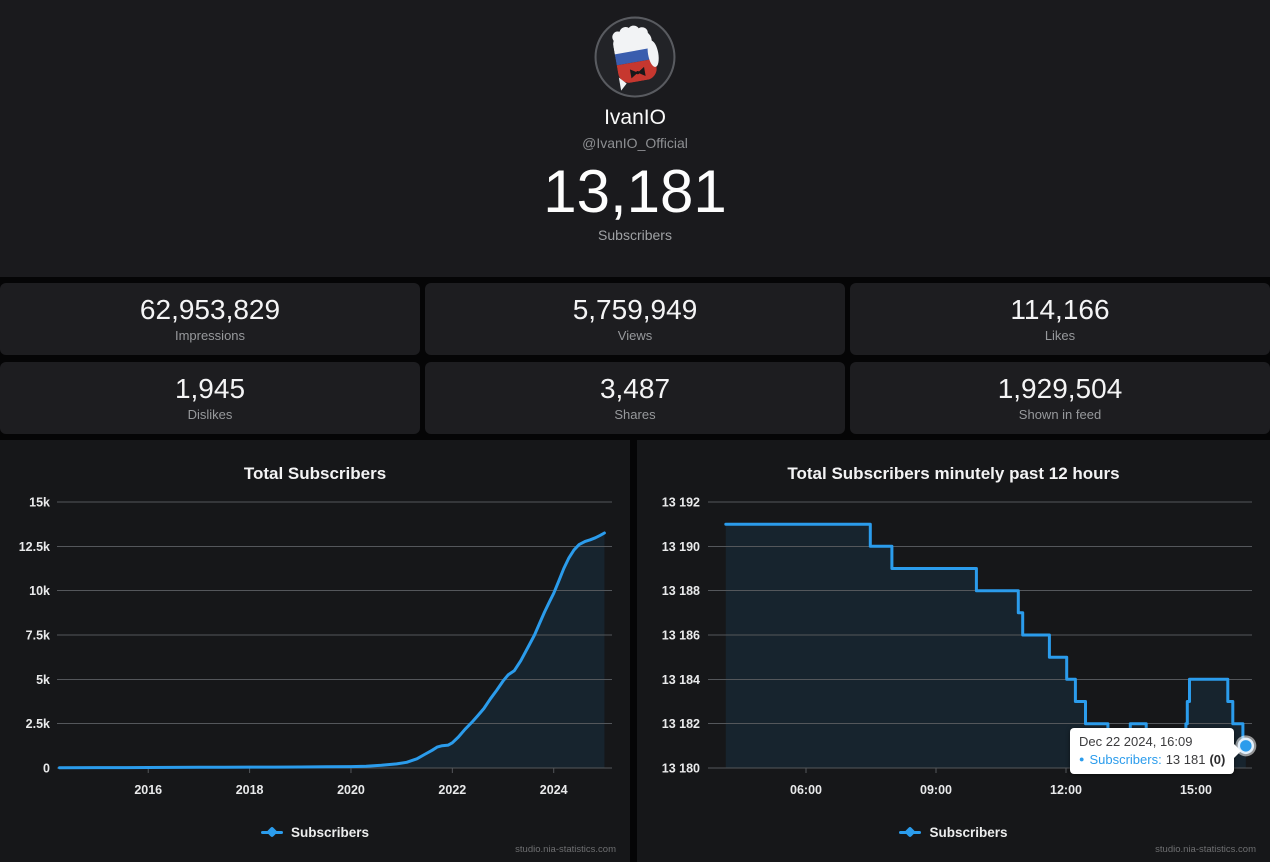 This screenshot has height=862, width=1270. Describe the element at coordinates (806, 790) in the screenshot. I see `x-tick-label: 06:00` at that location.